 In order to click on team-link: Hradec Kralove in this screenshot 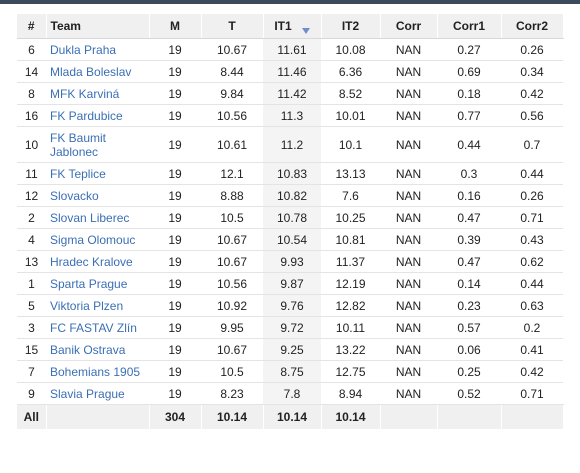, I will do `click(97, 261)`.